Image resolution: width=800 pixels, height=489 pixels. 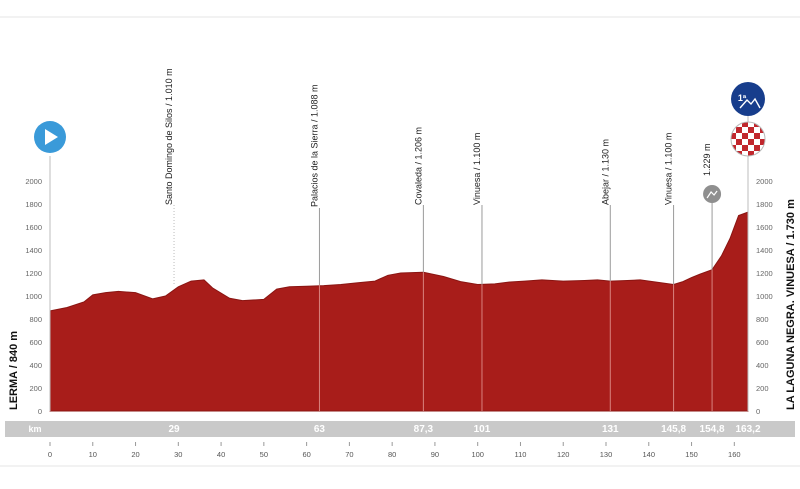 I want to click on y-tick-left: 1600, so click(x=33, y=227).